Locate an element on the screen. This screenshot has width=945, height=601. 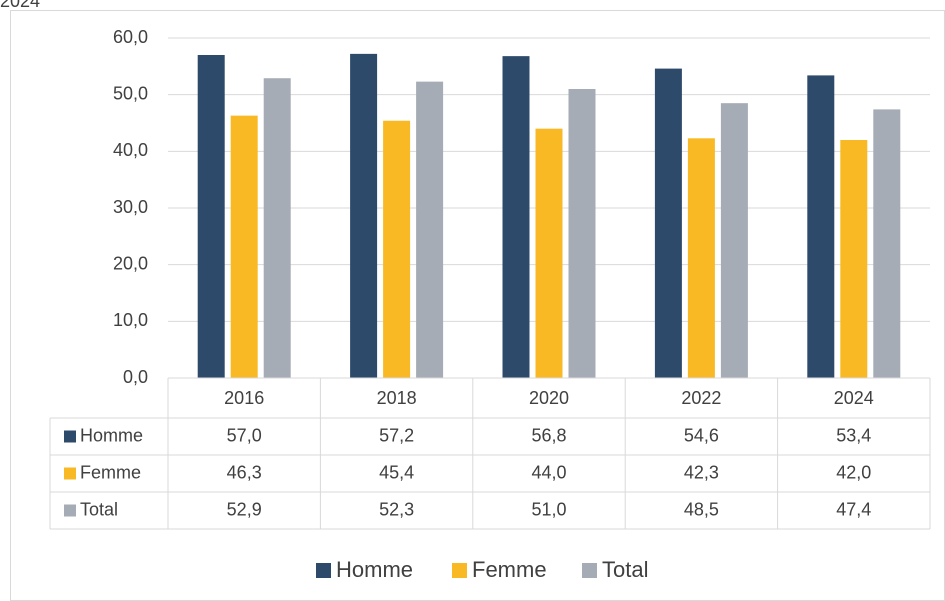
data-label: 46,3 is located at coordinates (244, 472).